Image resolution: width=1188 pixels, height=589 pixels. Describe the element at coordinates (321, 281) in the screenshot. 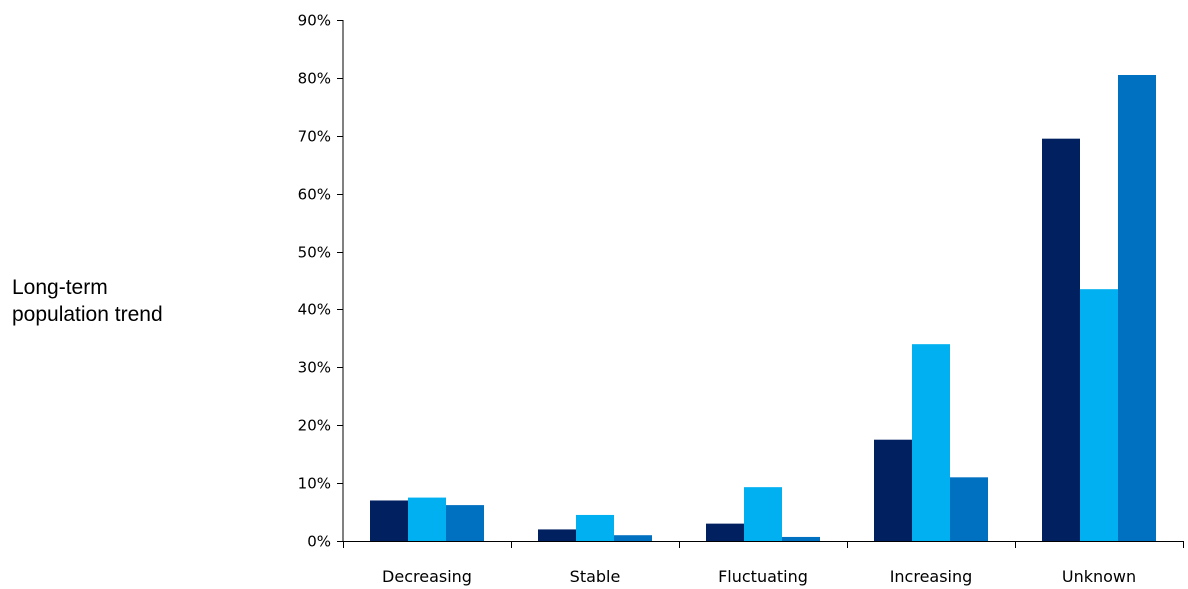

I see `y-axis: 0% 10% 20% 30% 40% 50% 60% 70% 80% 90%` at that location.